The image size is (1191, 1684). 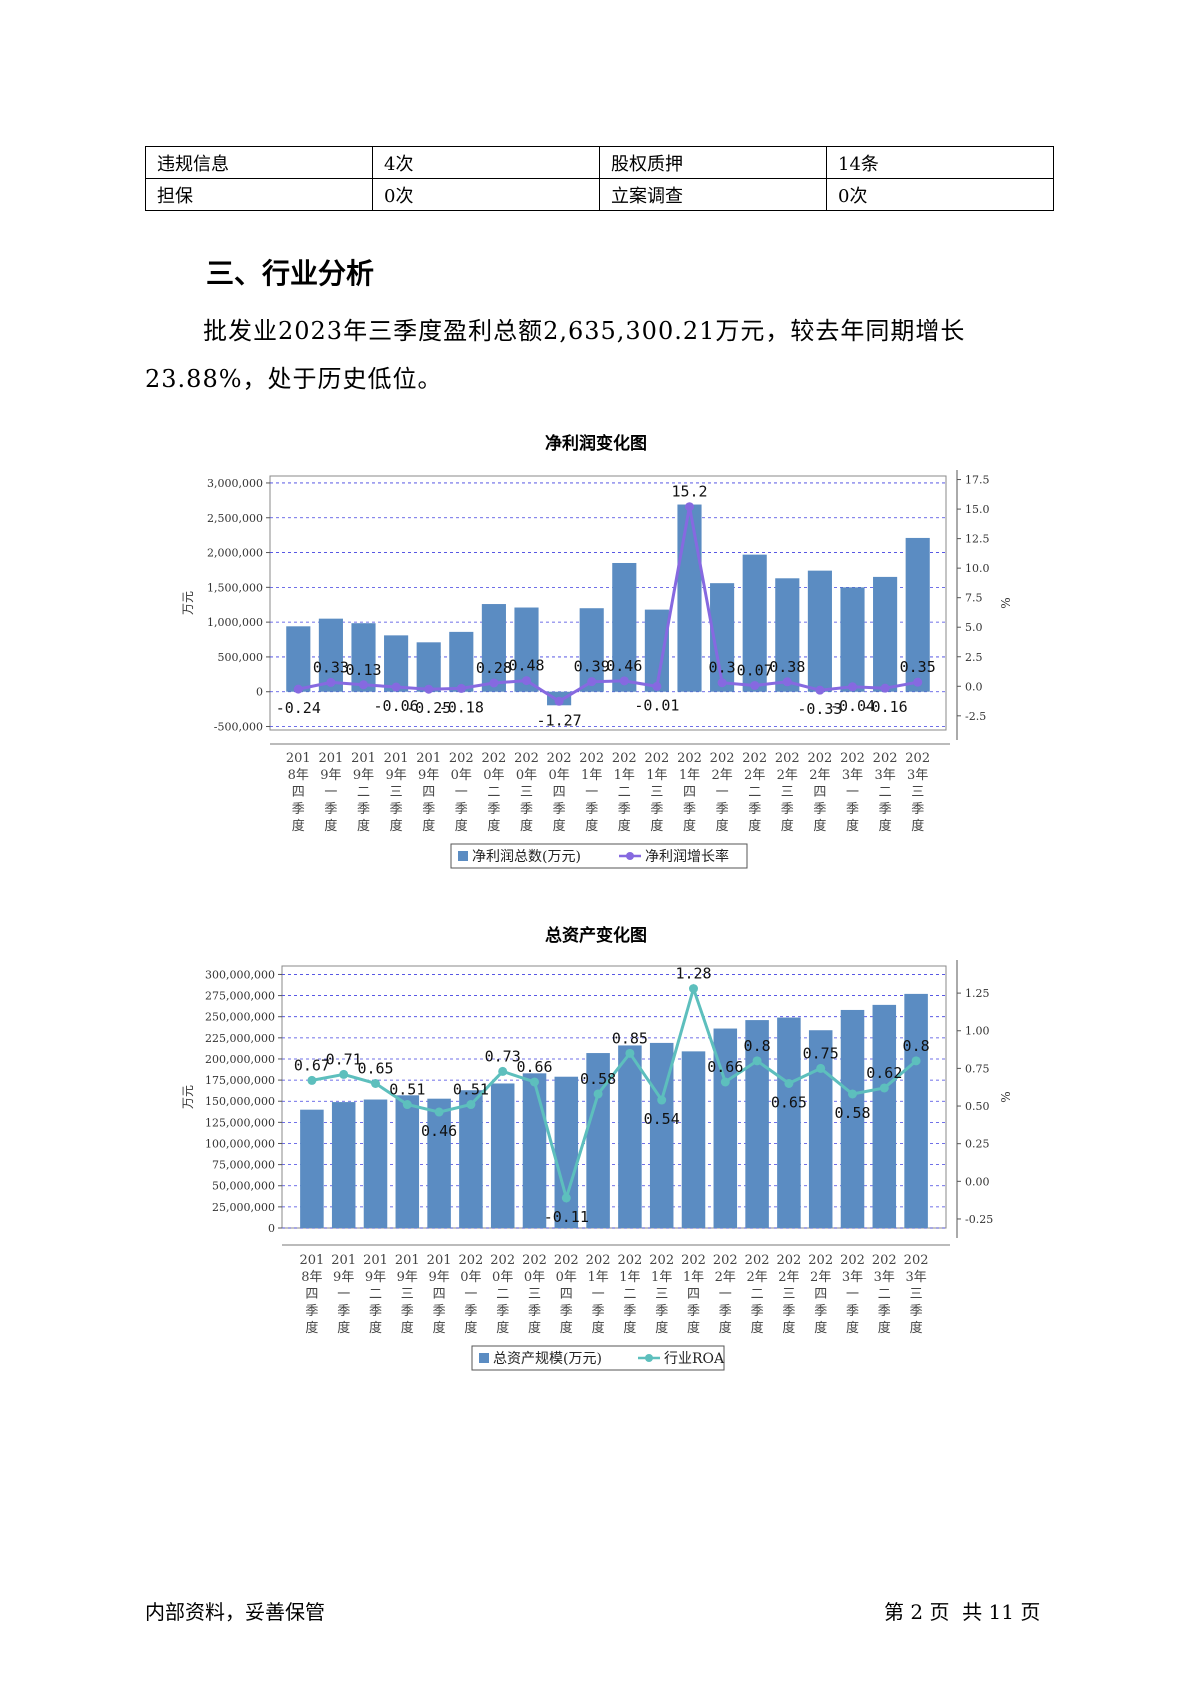 I want to click on legend-bar-label: 净利润总数(万元), so click(x=526, y=857).